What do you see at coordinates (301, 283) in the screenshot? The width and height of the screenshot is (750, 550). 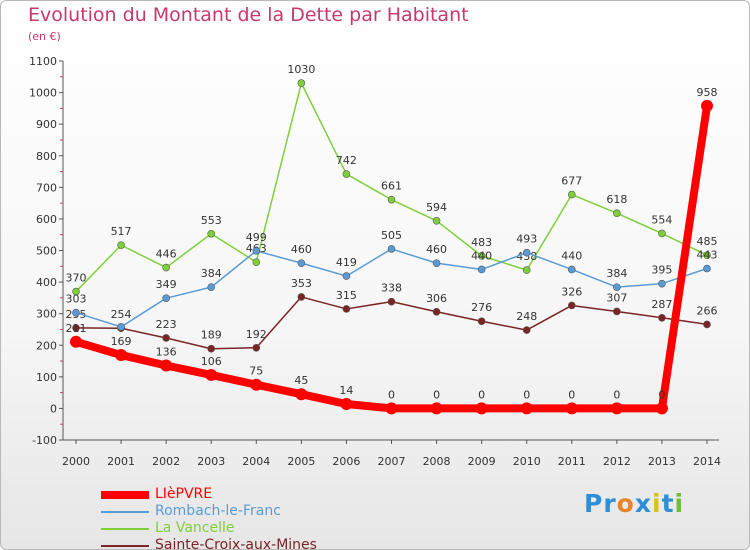 I see `data-label: 353` at bounding box center [301, 283].